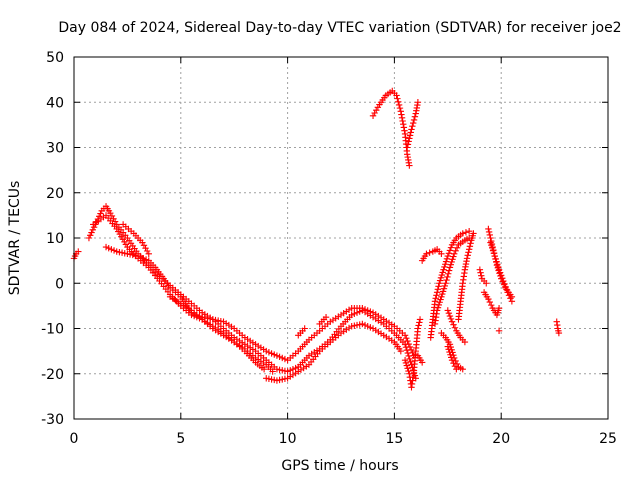 The height and width of the screenshot is (480, 640). I want to click on x-tick-label: 5, so click(180, 439).